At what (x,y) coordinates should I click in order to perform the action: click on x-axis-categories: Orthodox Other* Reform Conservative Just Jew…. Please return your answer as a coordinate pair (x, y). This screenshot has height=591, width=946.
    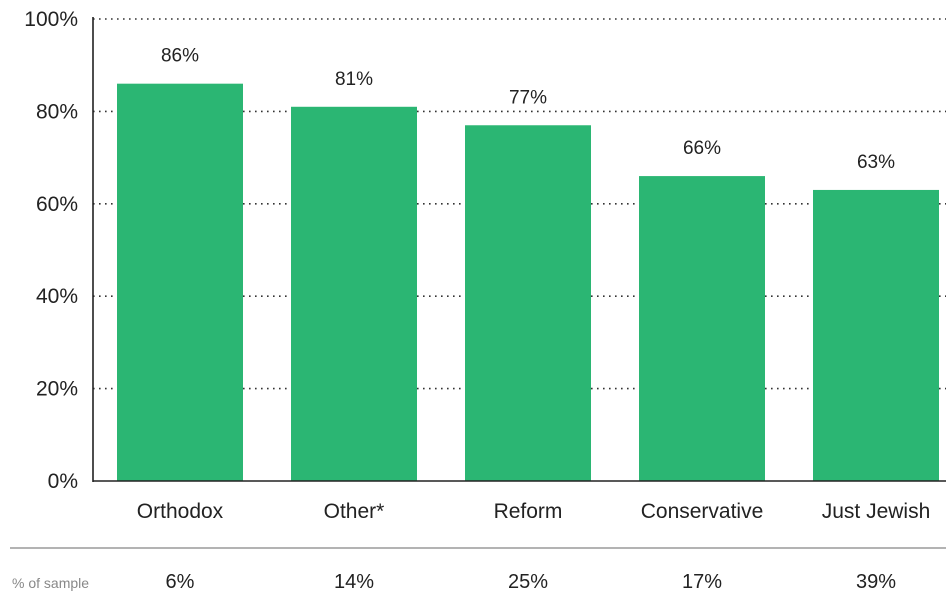
    Looking at the image, I should click on (533, 511).